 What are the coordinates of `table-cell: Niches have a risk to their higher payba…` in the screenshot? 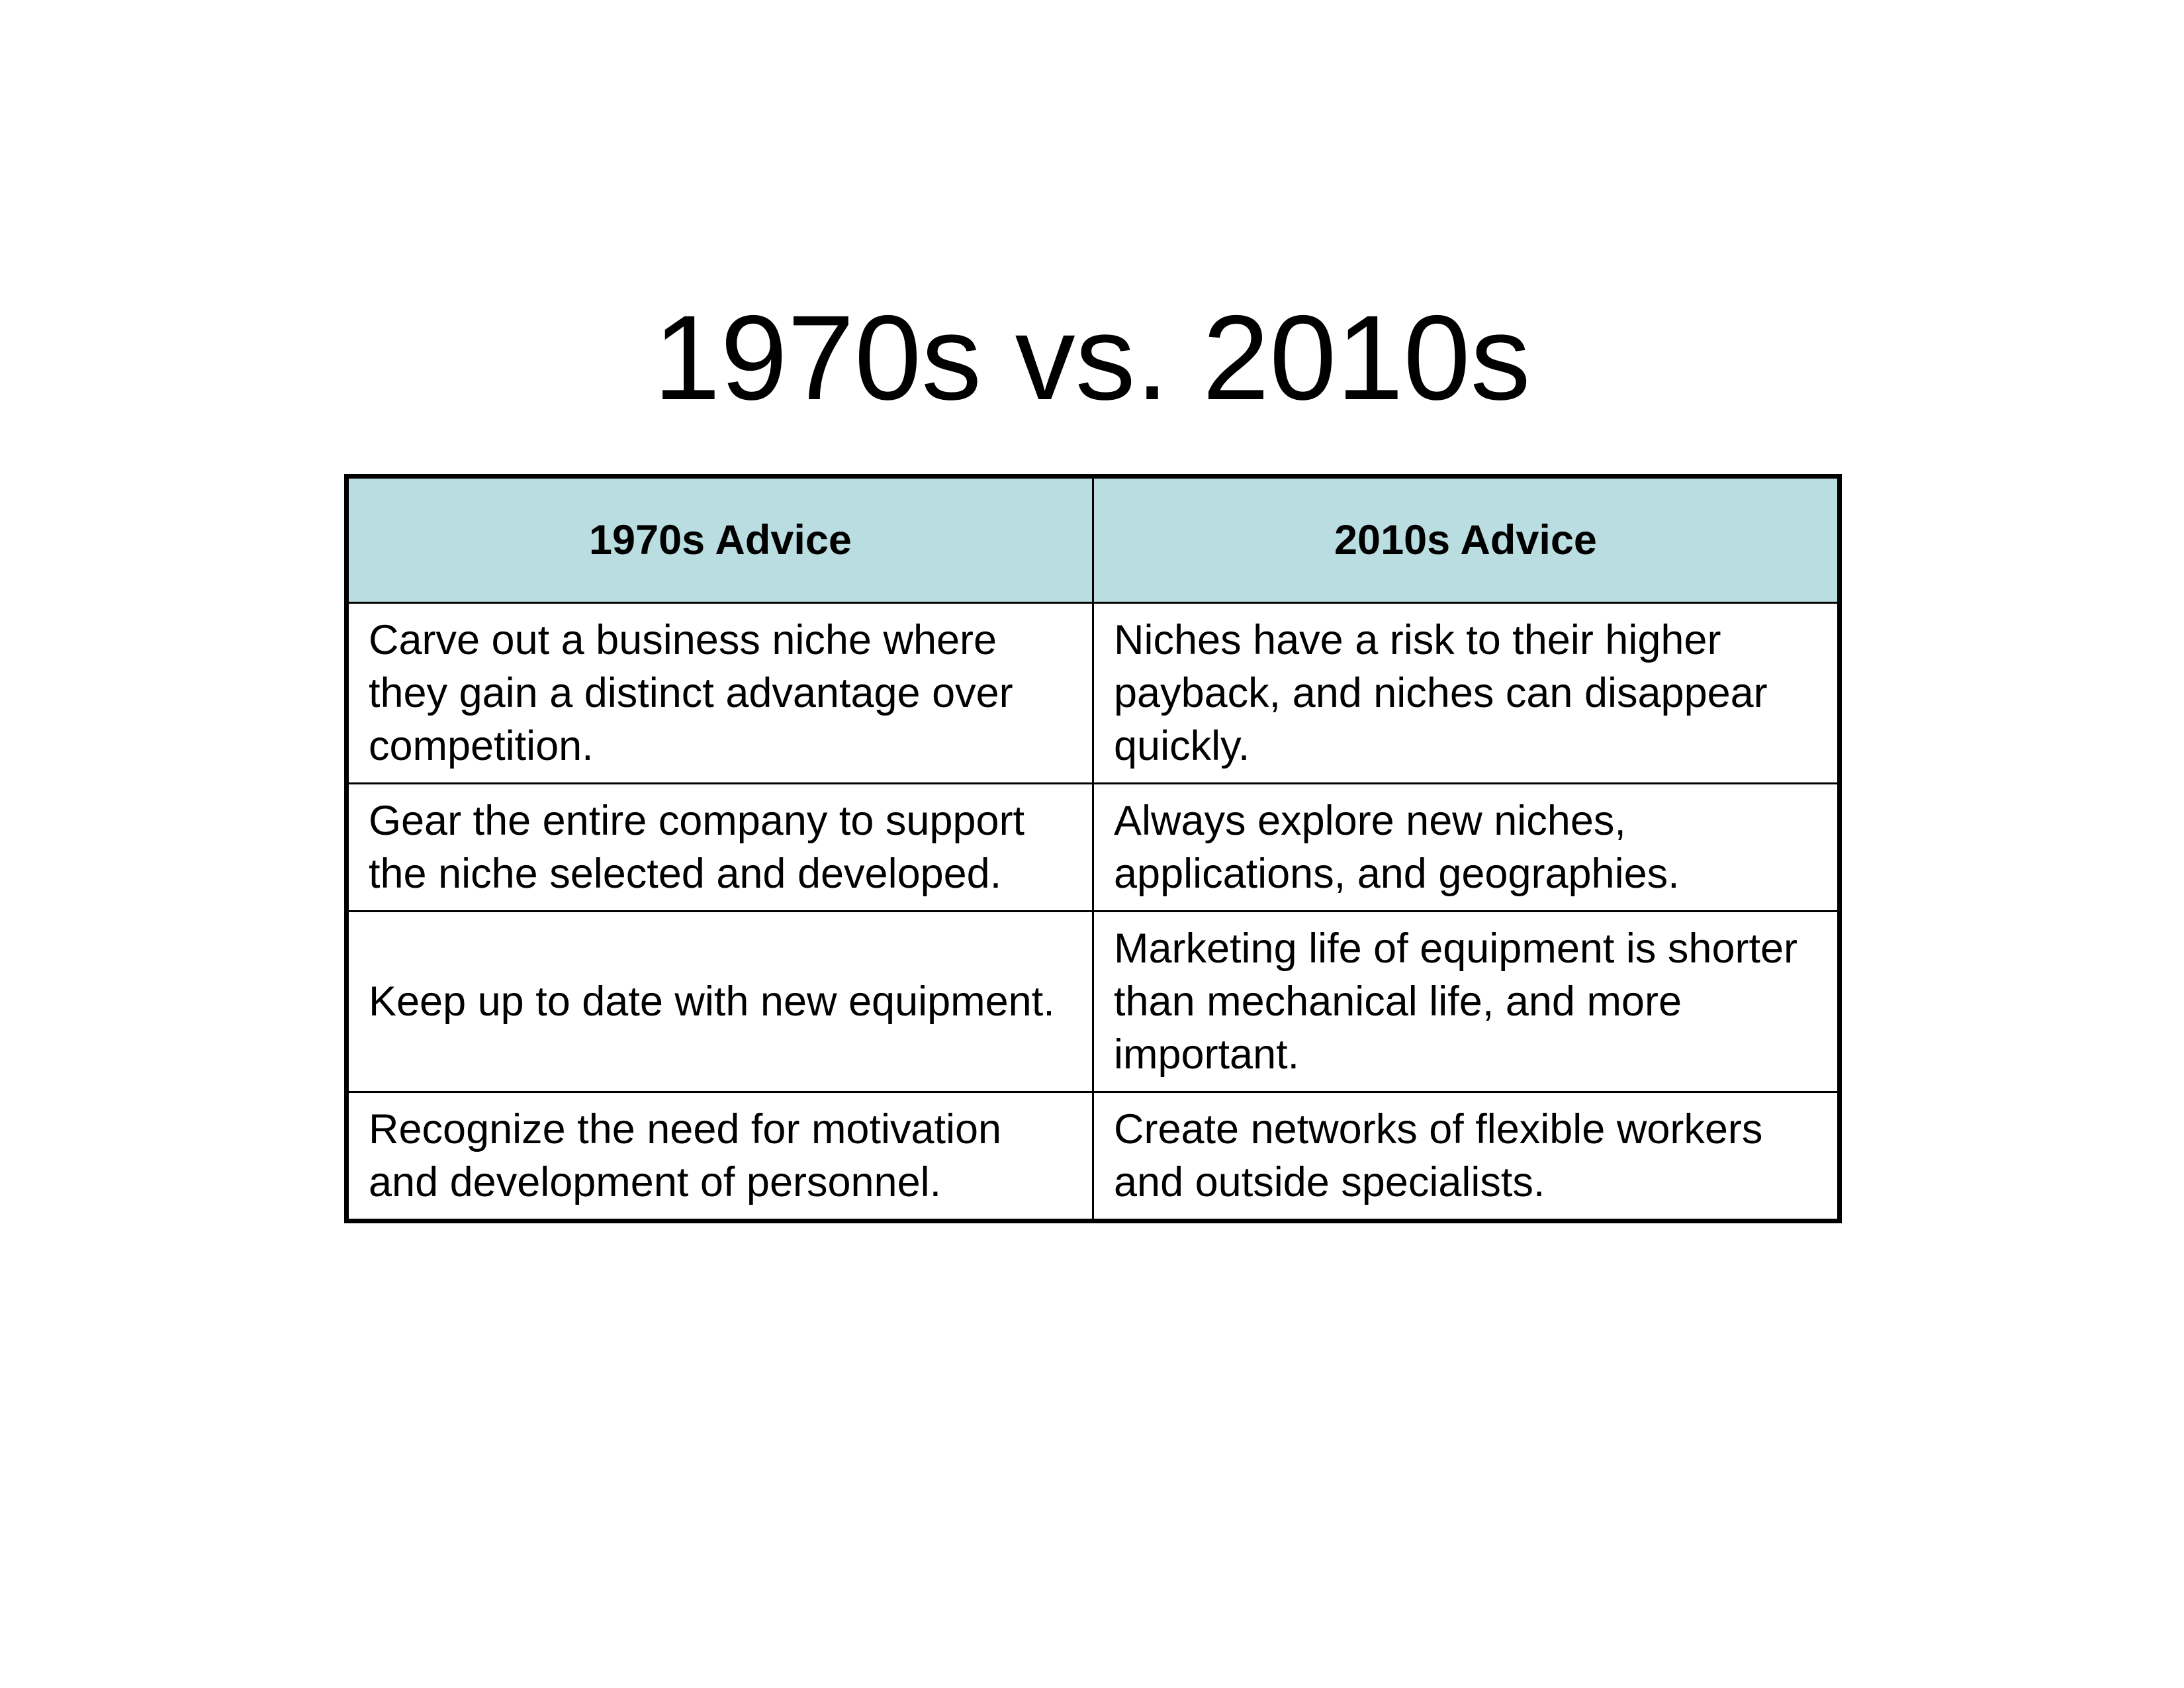 It's located at (1467, 693).